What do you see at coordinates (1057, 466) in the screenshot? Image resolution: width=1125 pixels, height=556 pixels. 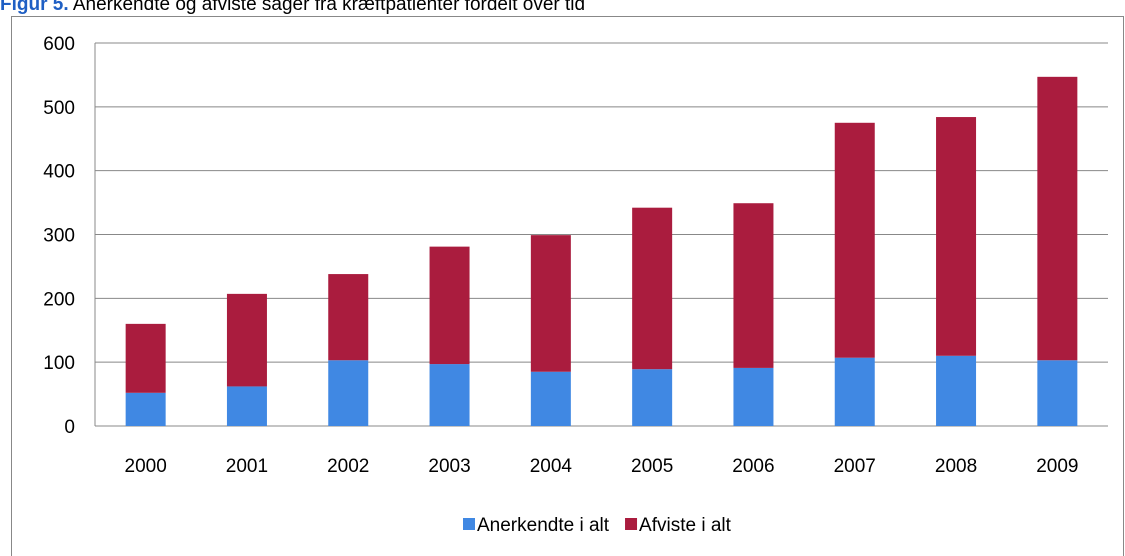 I see `x-tick-label: 2009` at bounding box center [1057, 466].